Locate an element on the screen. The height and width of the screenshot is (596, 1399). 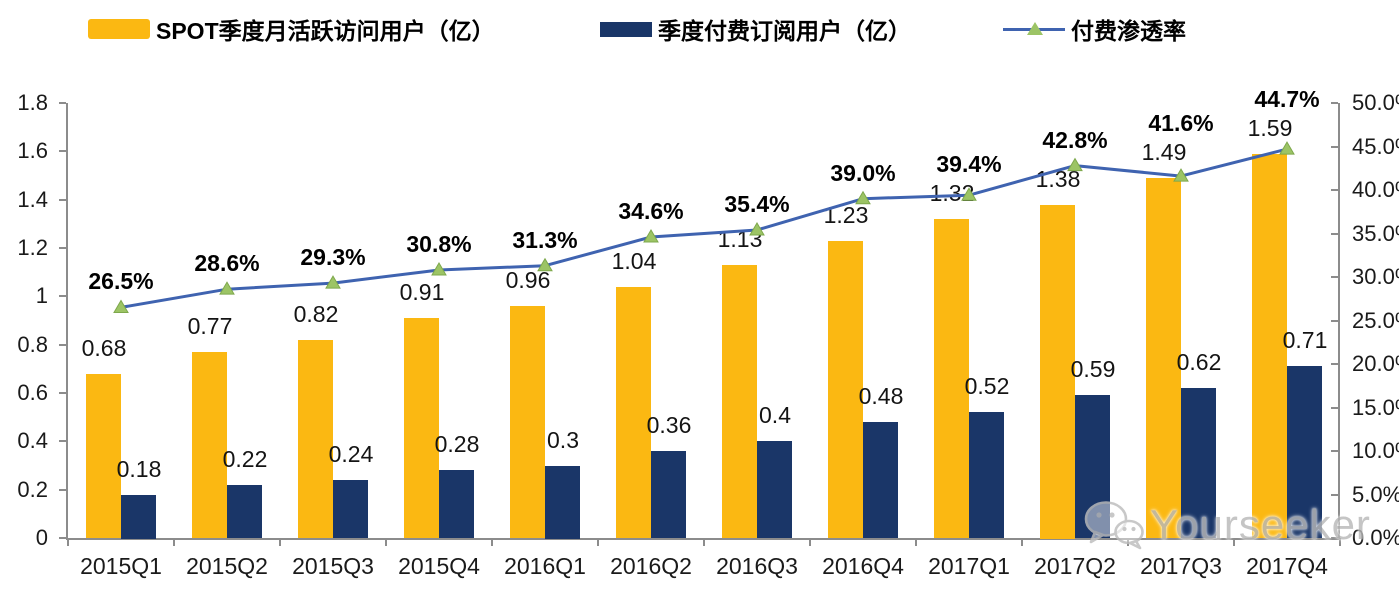
bar-label-mau-2015Q4: 0.91 is located at coordinates (422, 292).